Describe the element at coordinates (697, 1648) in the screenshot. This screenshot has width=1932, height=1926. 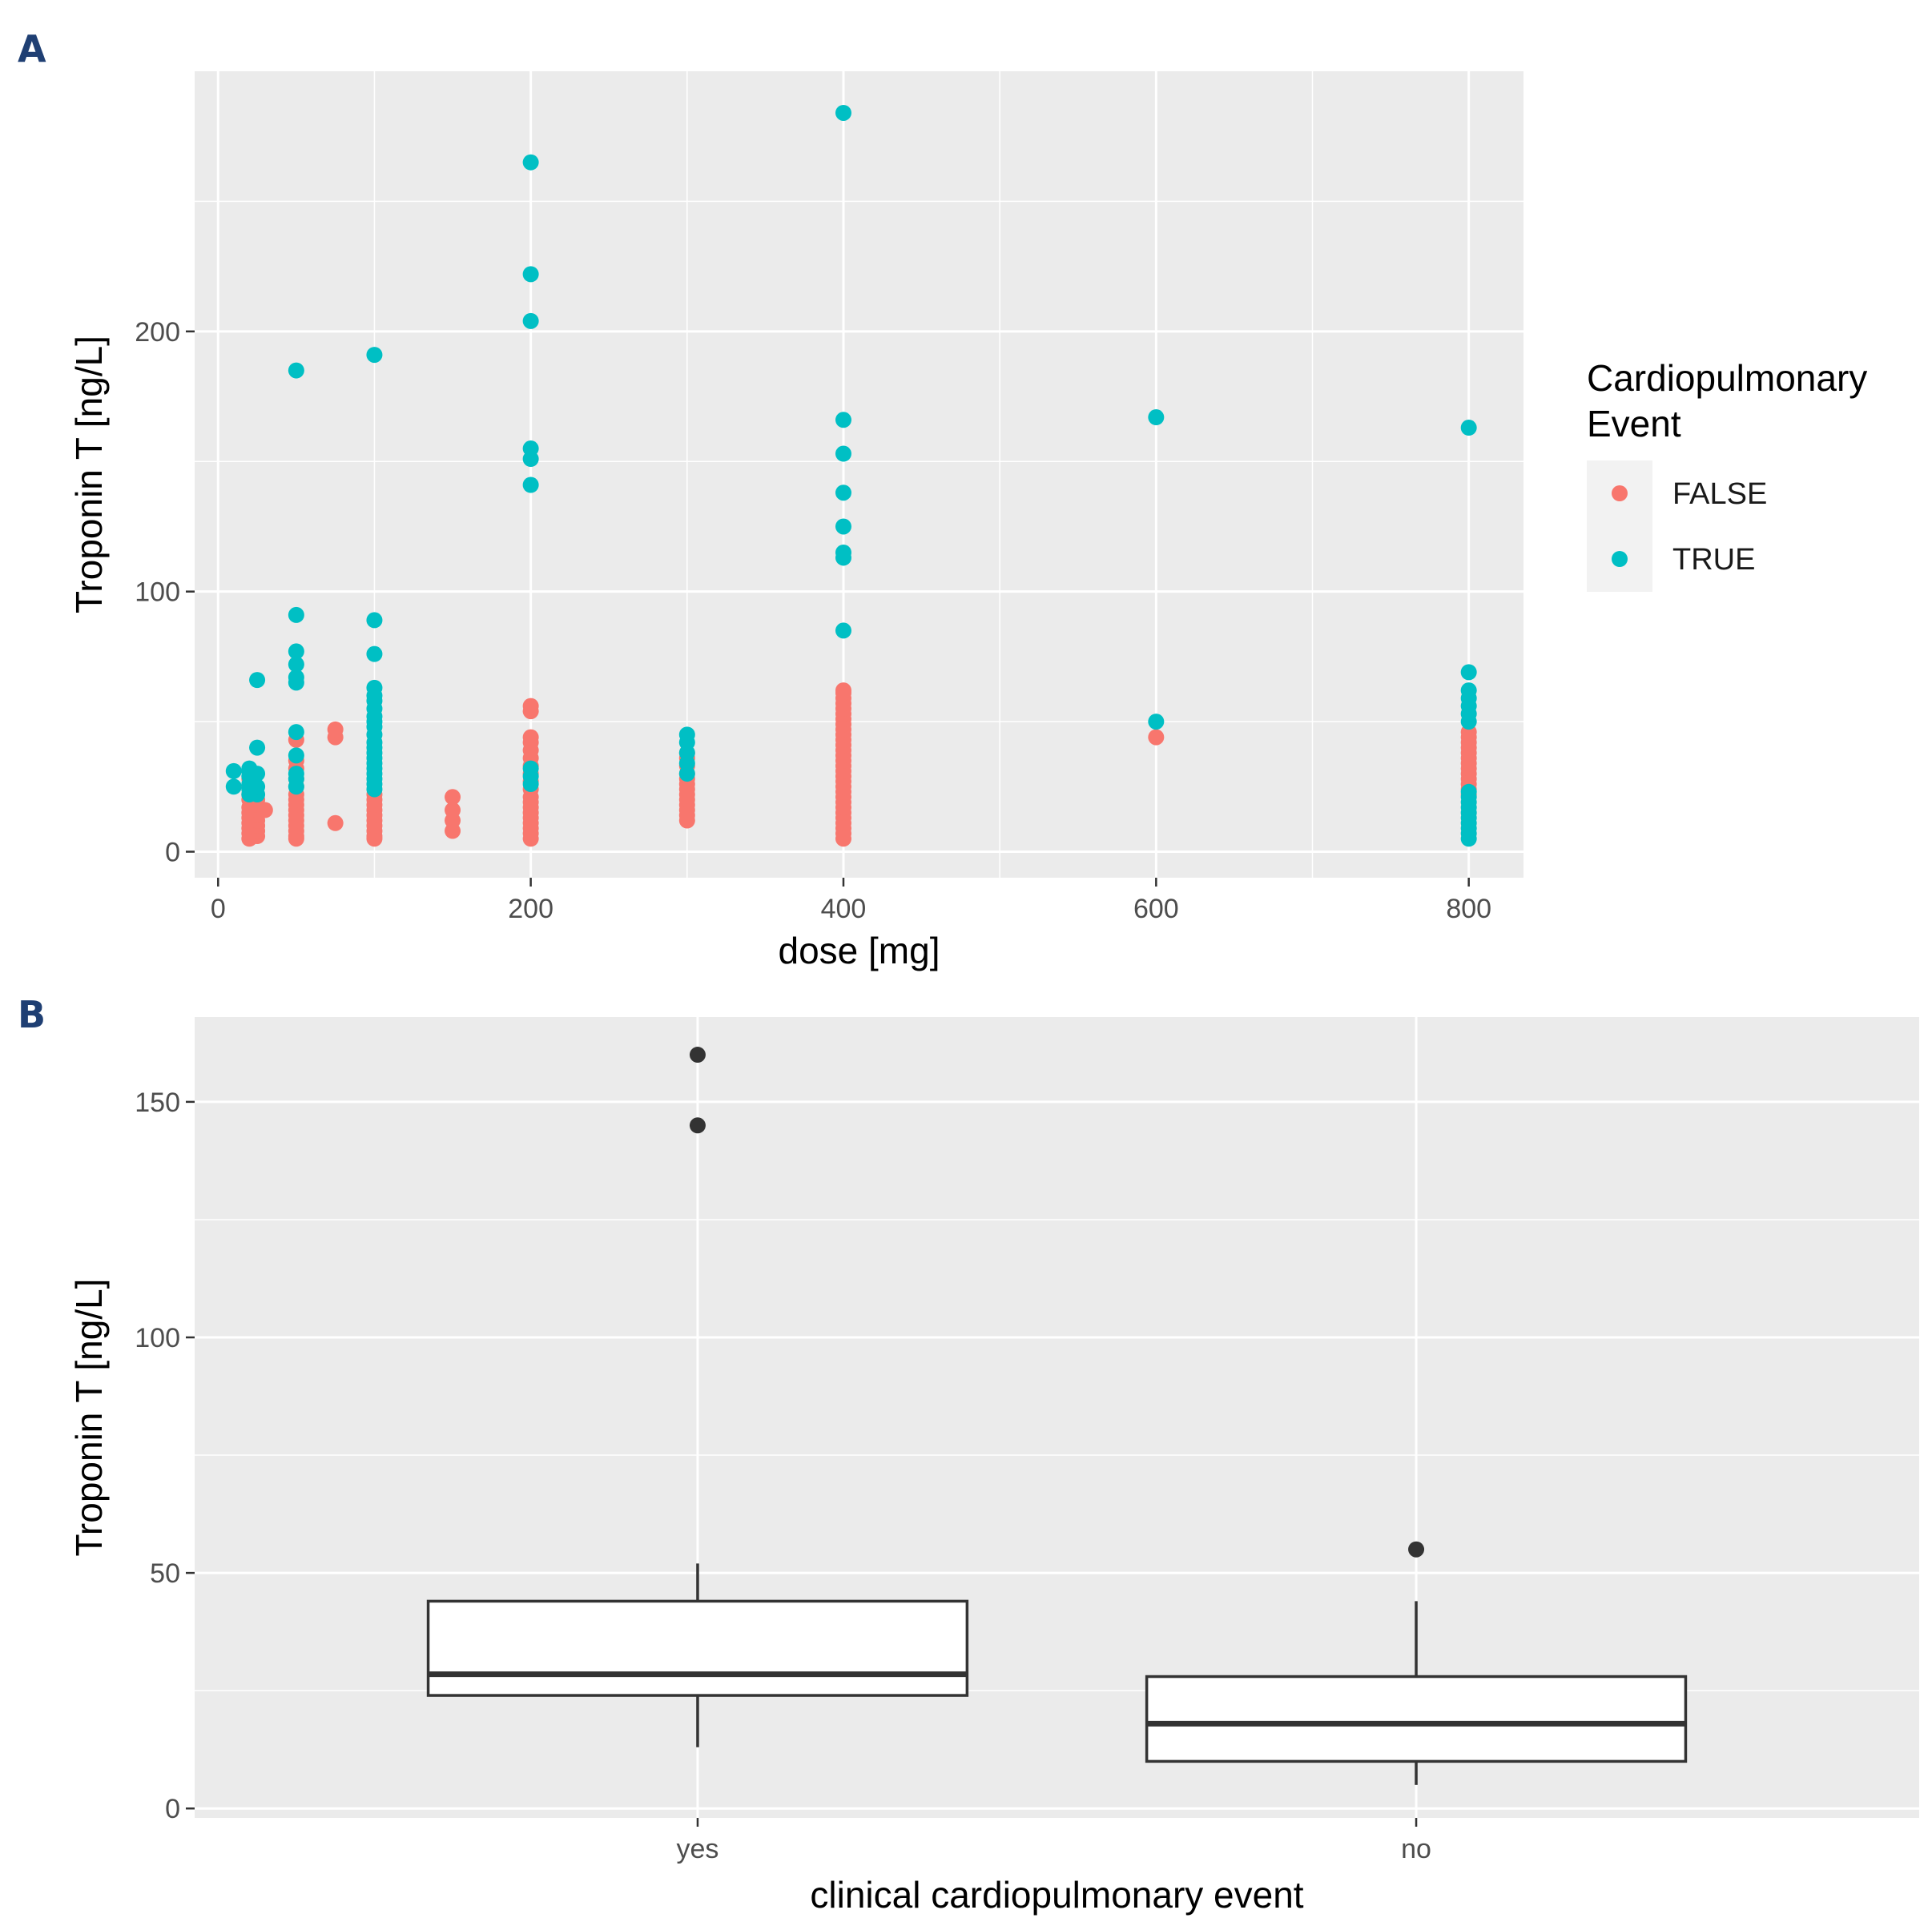
I see `box-yes` at that location.